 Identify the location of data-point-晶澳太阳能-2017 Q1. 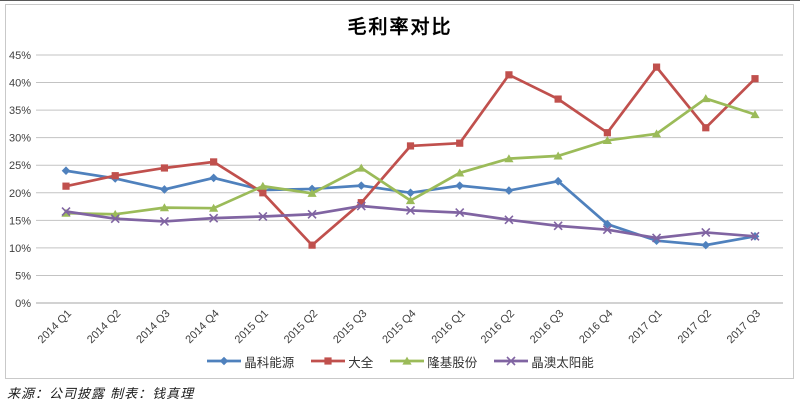
(657, 238).